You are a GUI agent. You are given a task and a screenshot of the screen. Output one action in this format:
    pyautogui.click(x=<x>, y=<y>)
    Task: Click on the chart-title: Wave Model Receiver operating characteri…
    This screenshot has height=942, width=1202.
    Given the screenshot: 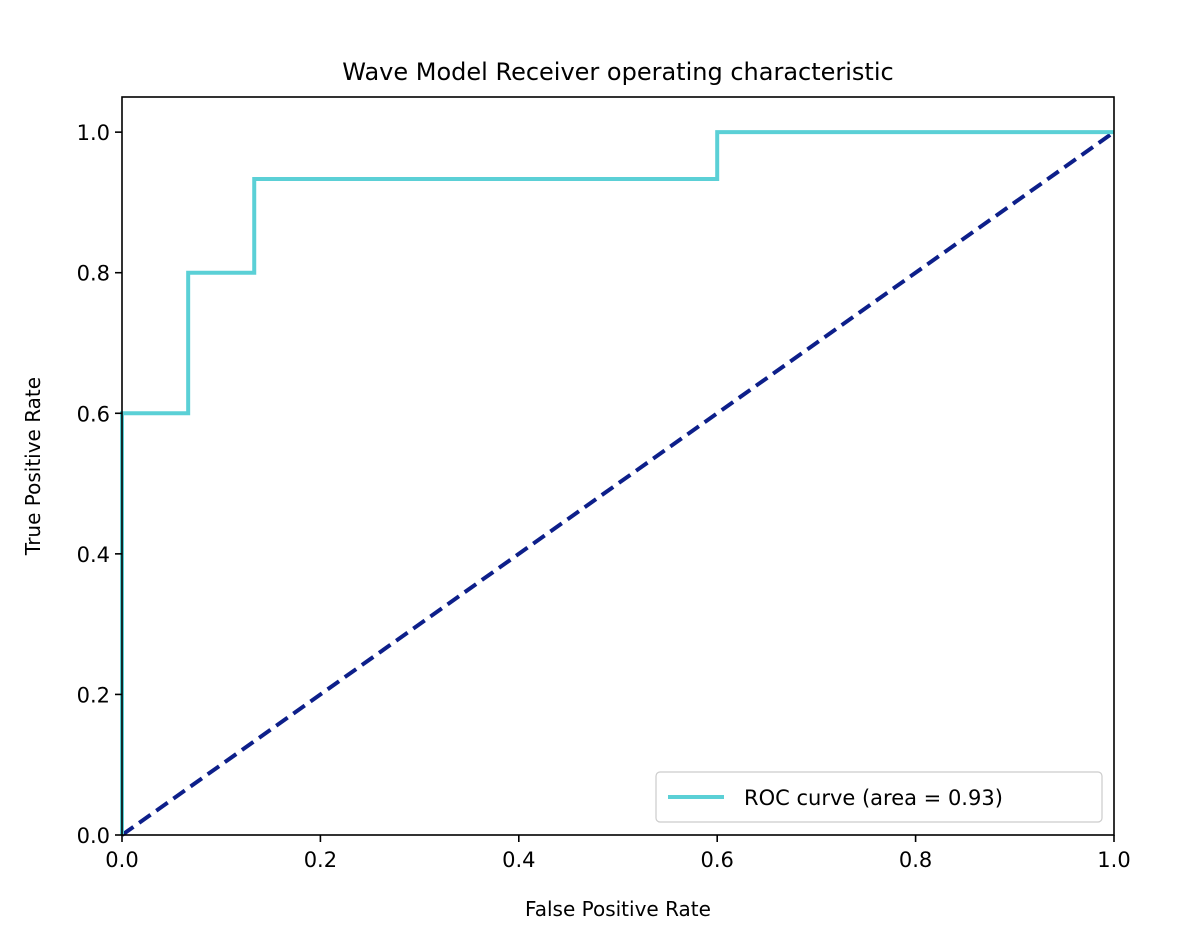 What is the action you would take?
    pyautogui.click(x=617, y=72)
    